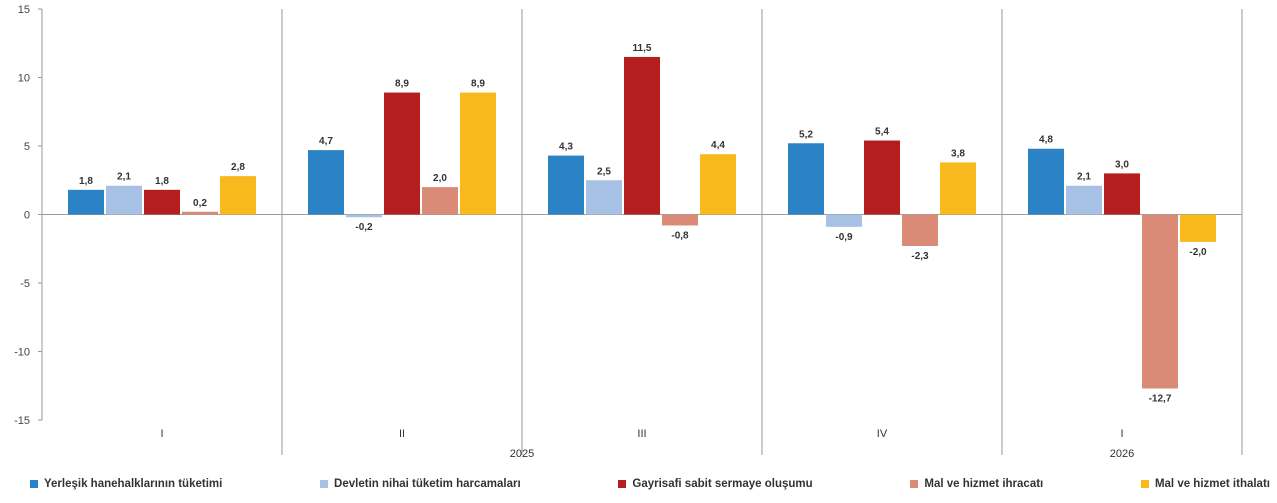 The height and width of the screenshot is (503, 1277). Describe the element at coordinates (882, 132) in the screenshot. I see `data-label: 5,4` at that location.